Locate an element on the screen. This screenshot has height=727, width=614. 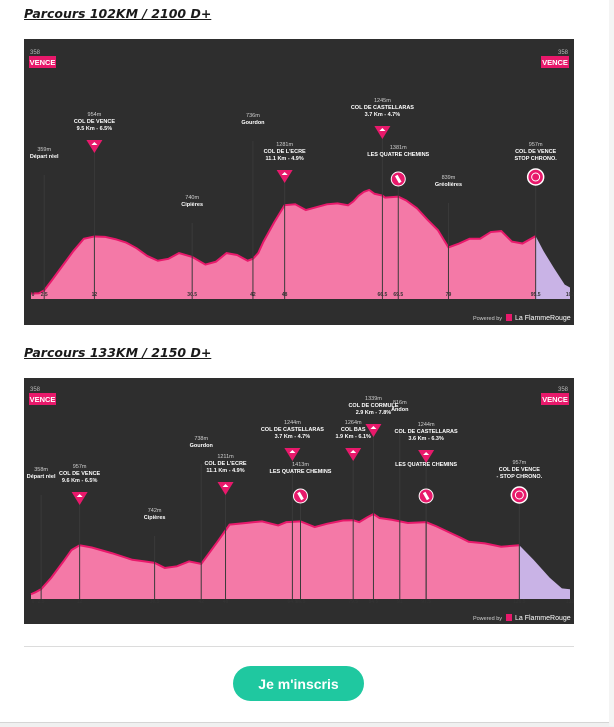
finish-city-badge is located at coordinates (555, 62).